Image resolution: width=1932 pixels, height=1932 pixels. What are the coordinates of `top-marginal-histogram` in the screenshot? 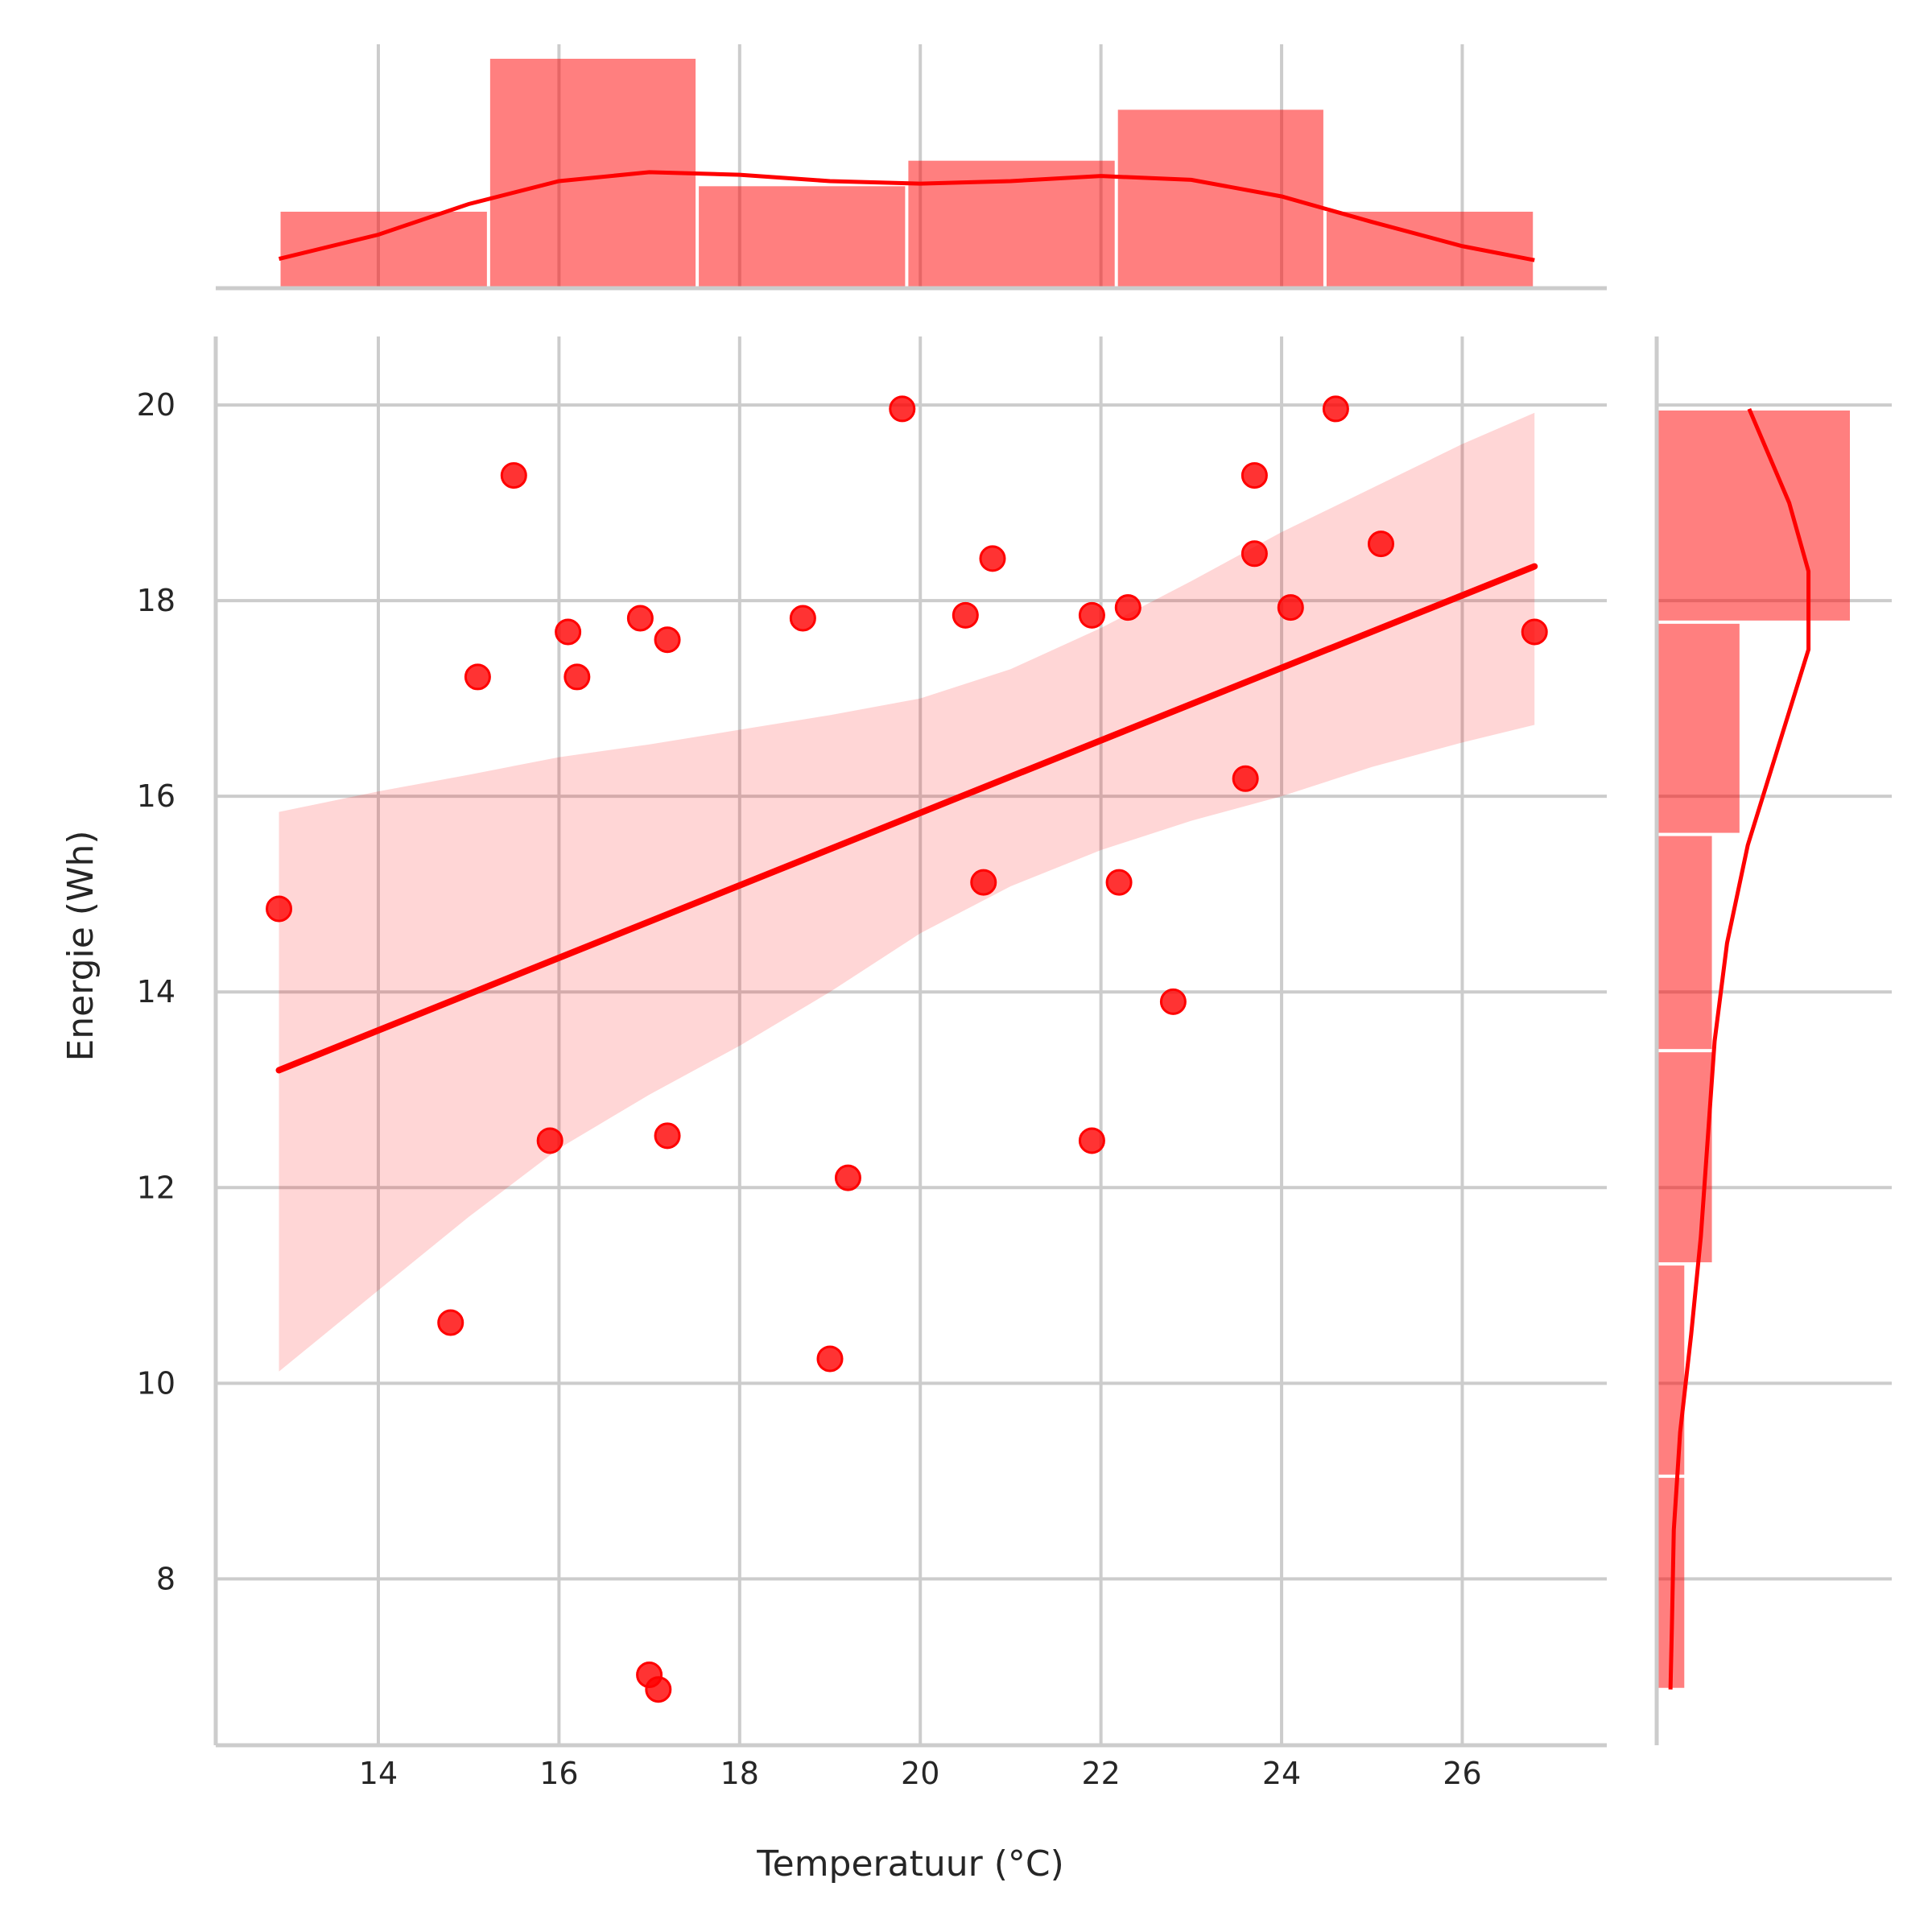 It's located at (906, 173).